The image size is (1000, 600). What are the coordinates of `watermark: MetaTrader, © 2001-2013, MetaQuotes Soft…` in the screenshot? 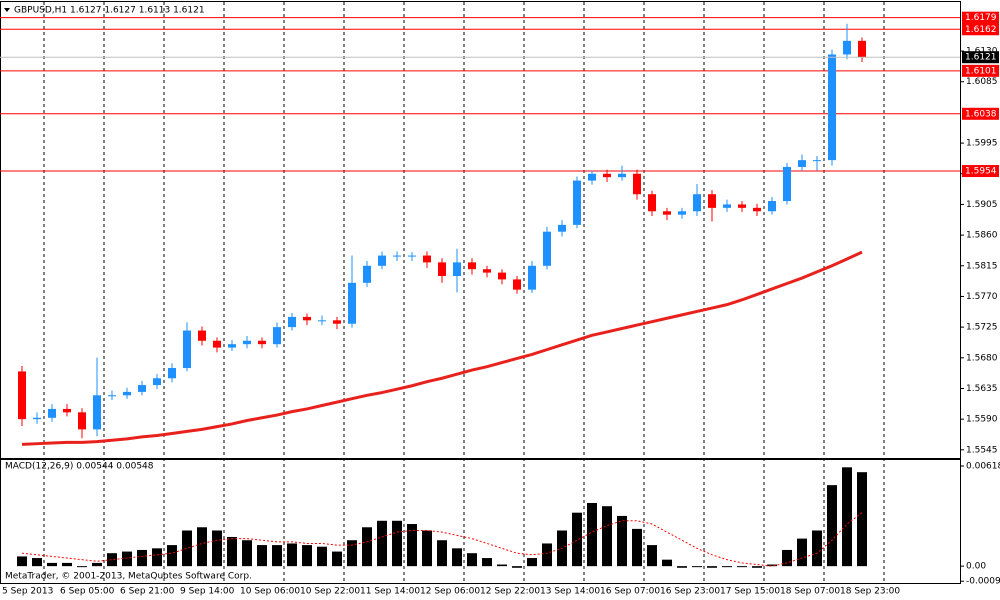 It's located at (128, 577).